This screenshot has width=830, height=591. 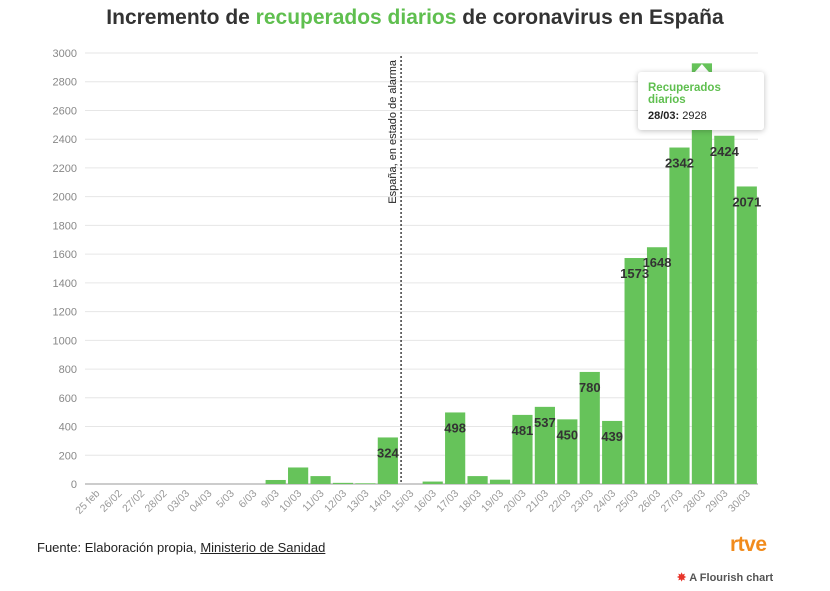 What do you see at coordinates (746, 201) in the screenshot?
I see `data-label: 2071` at bounding box center [746, 201].